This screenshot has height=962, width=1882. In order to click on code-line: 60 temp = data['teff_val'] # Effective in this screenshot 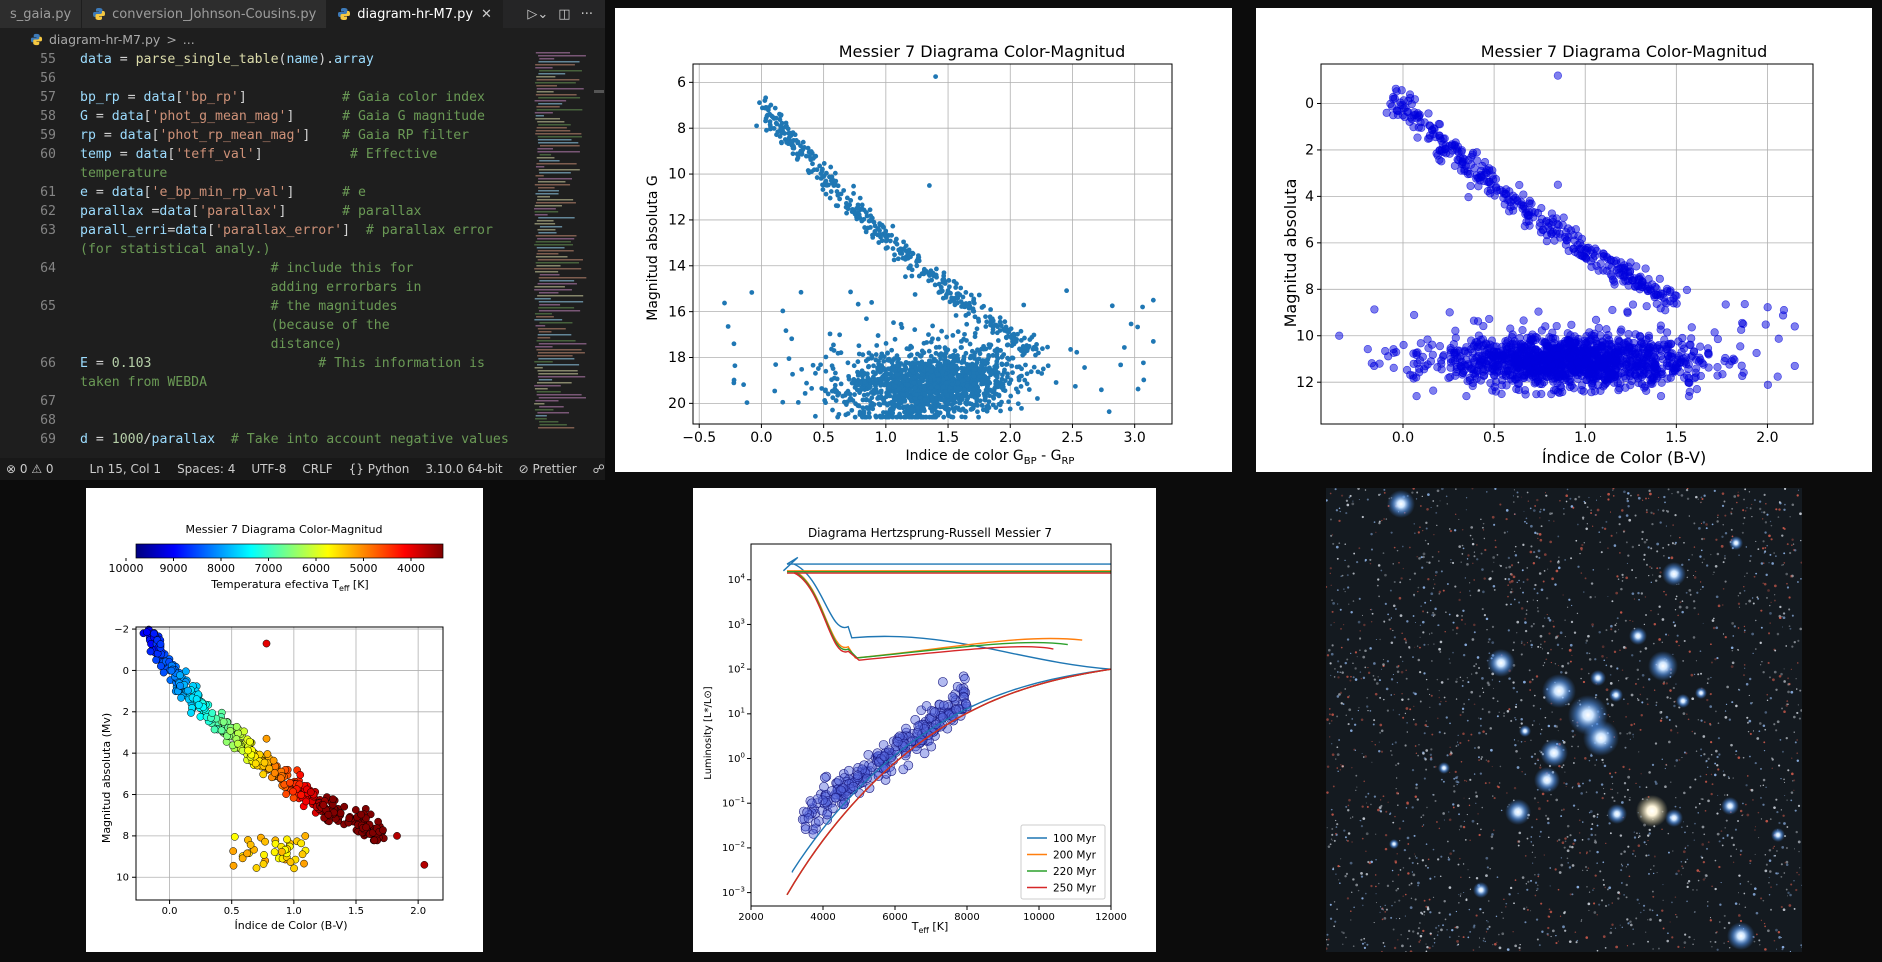, I will do `click(265, 154)`.